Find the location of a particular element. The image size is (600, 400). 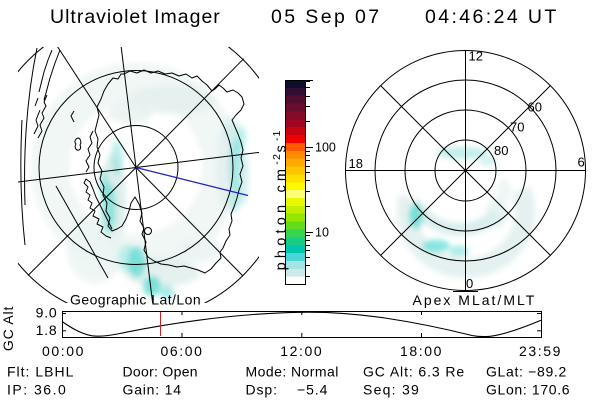

svg-text: 9.0 is located at coordinates (47, 313).